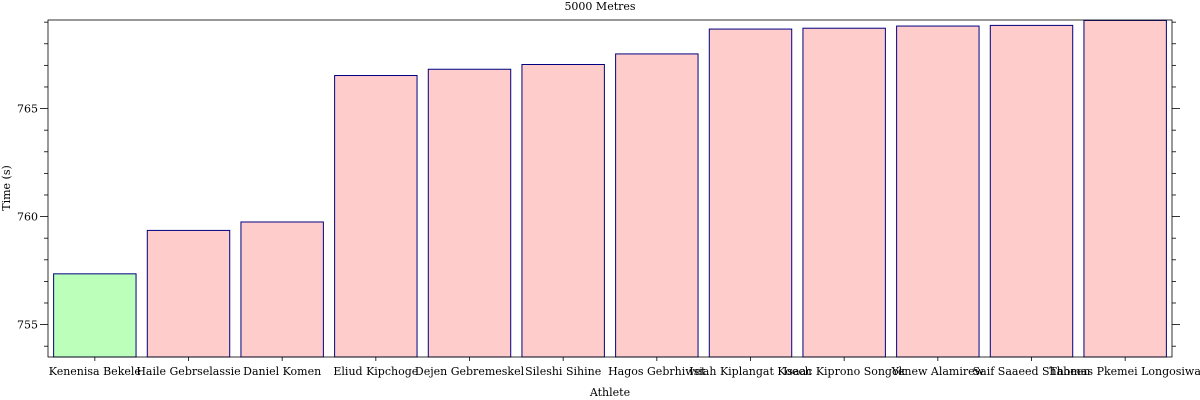 The height and width of the screenshot is (400, 1200). I want to click on y-tick-label: 765, so click(27, 109).